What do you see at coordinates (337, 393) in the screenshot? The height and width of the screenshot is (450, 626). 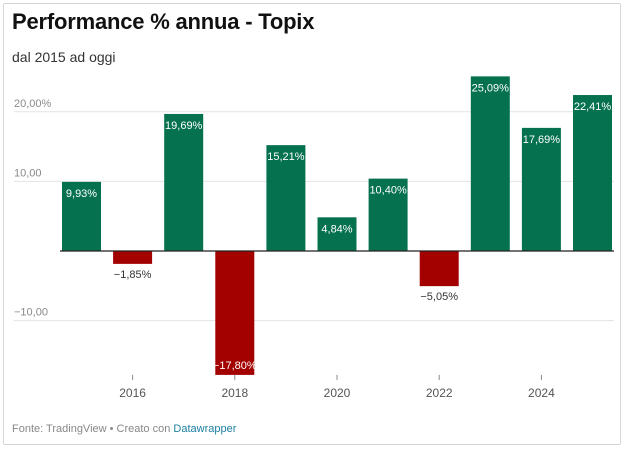 I see `x-tick-label: 2020` at bounding box center [337, 393].